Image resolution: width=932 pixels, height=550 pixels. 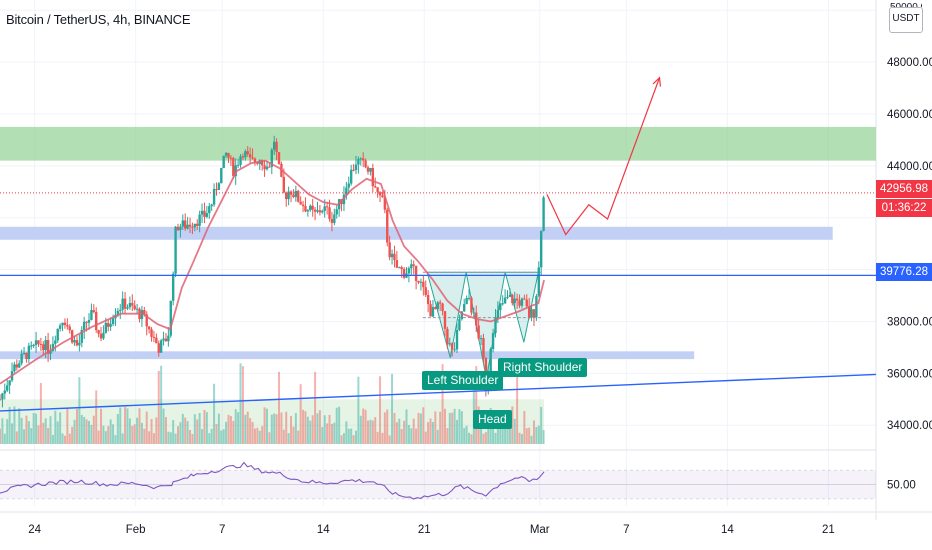 I want to click on x-tick-label: 14, so click(x=727, y=530).